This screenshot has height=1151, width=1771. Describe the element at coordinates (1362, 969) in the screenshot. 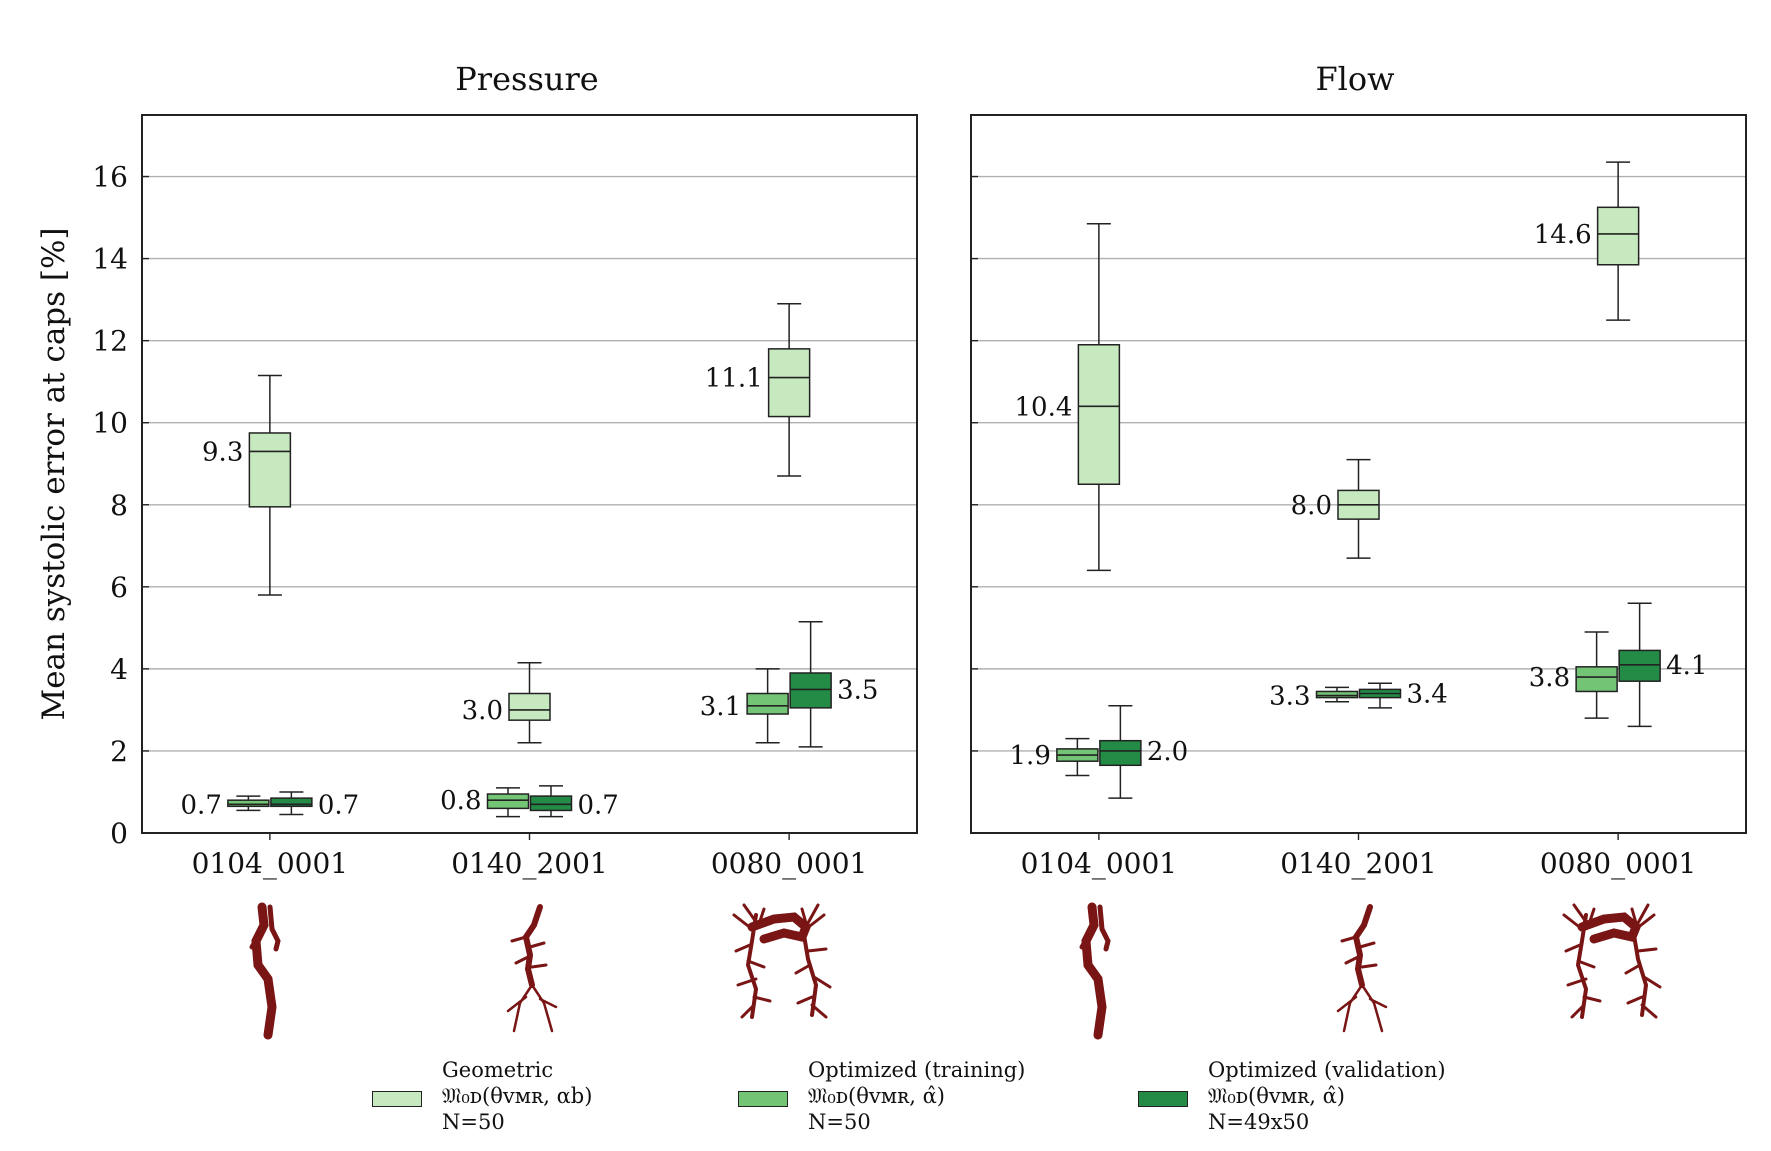

I see `vessel-image-0140-flow` at that location.